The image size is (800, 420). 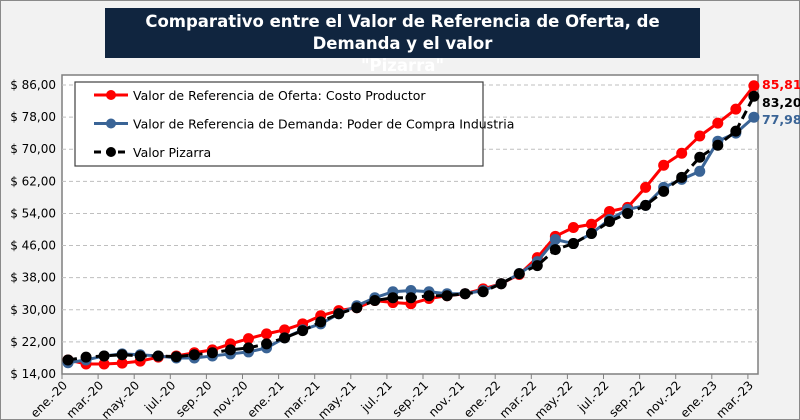 What do you see at coordinates (446, 398) in the screenshot?
I see `x-tick-label: nov.-21` at bounding box center [446, 398].